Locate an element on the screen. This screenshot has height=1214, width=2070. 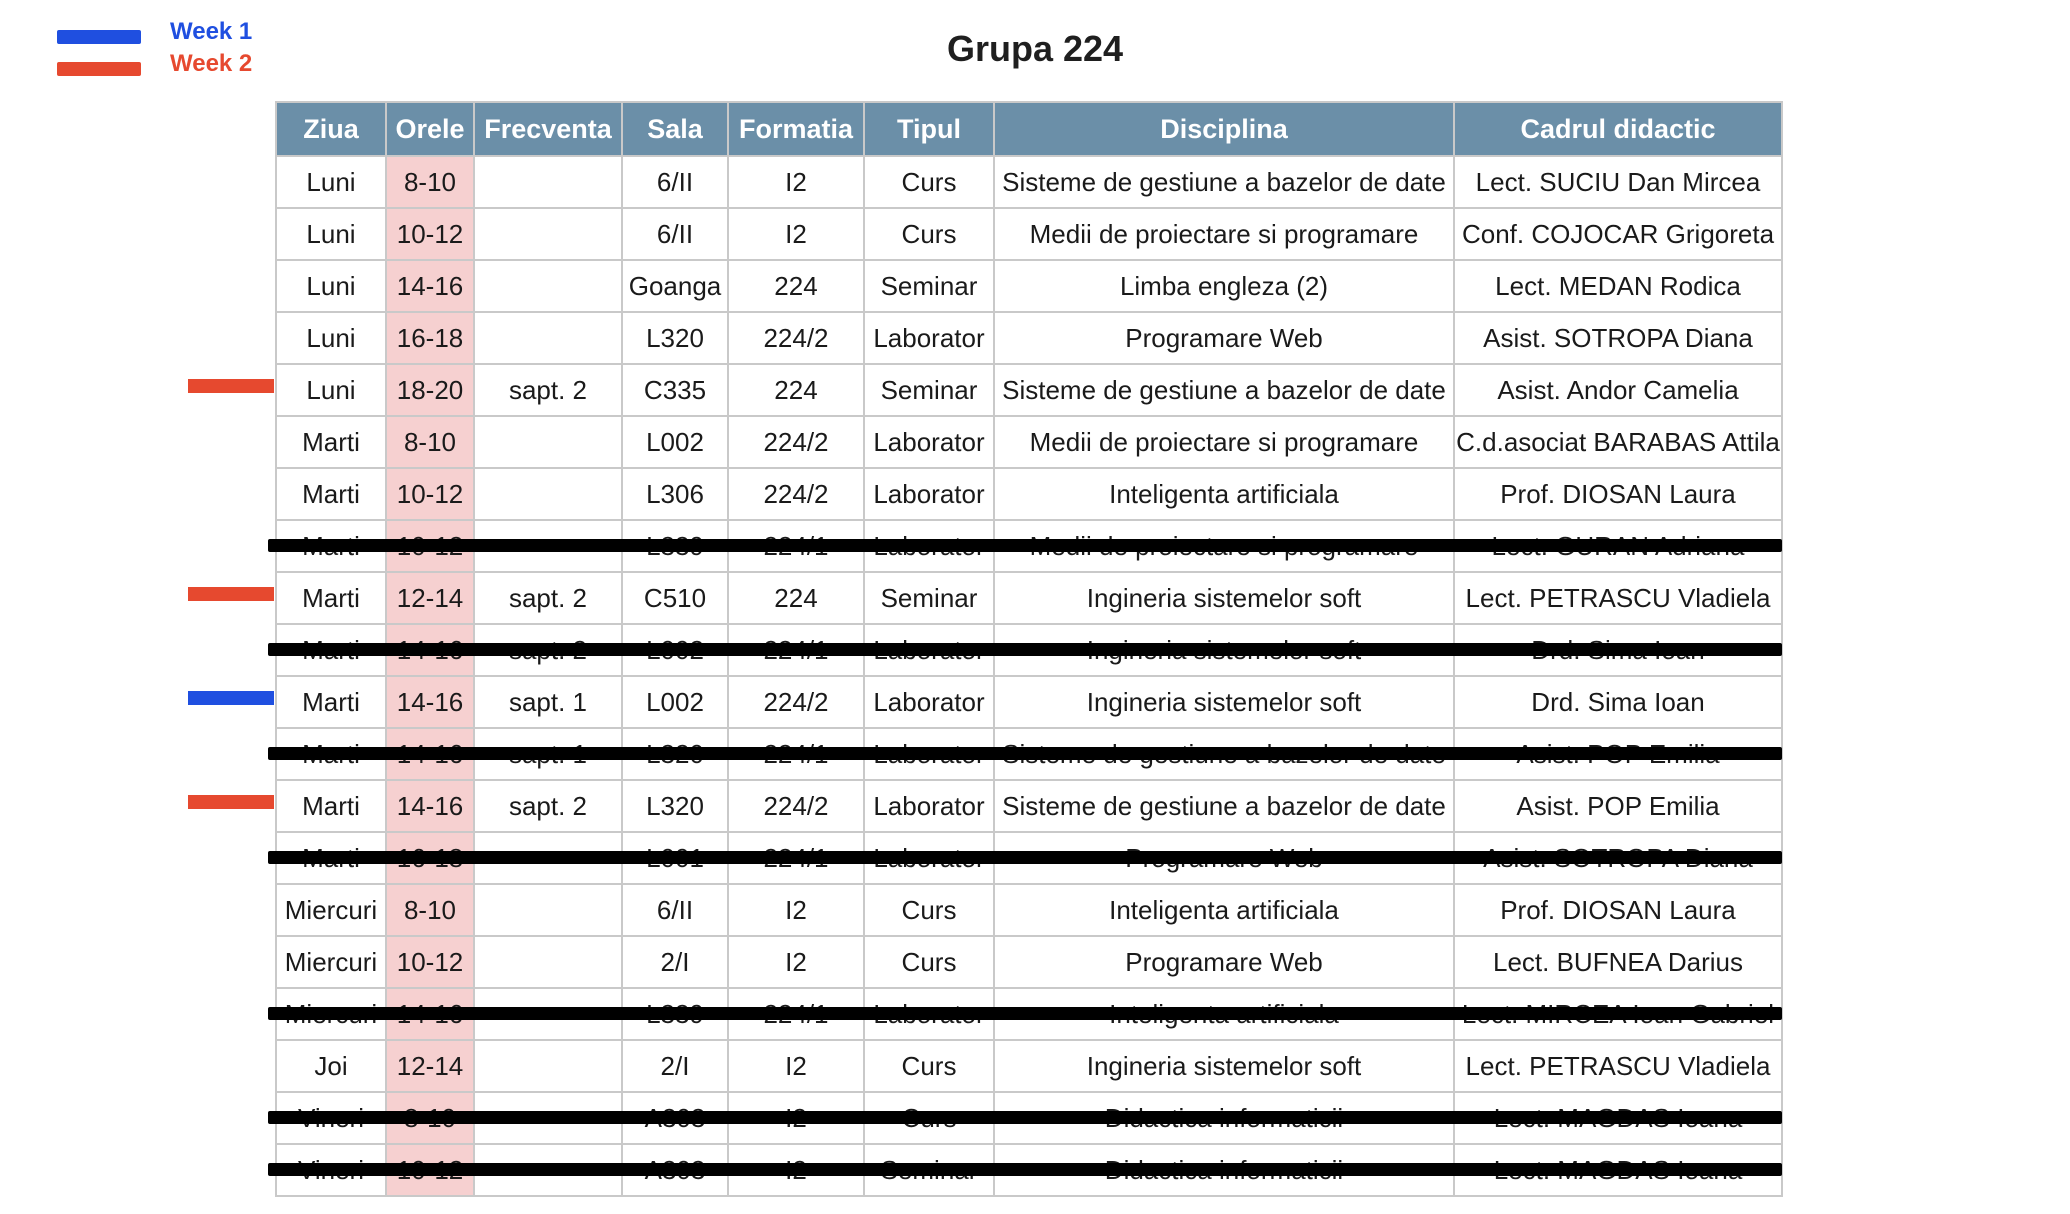
cell-cadru: Asist. POP Emilia is located at coordinates (1618, 806).